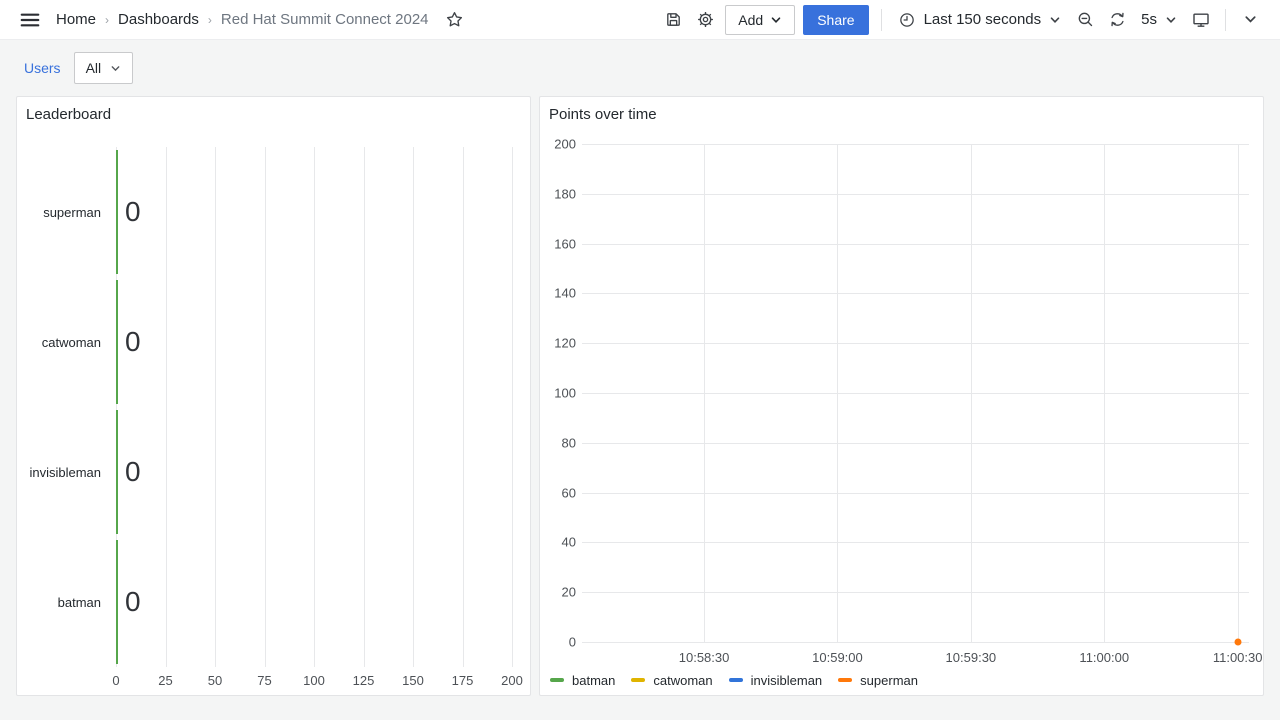 The image size is (1280, 720). I want to click on zoom-out-button, so click(1085, 20).